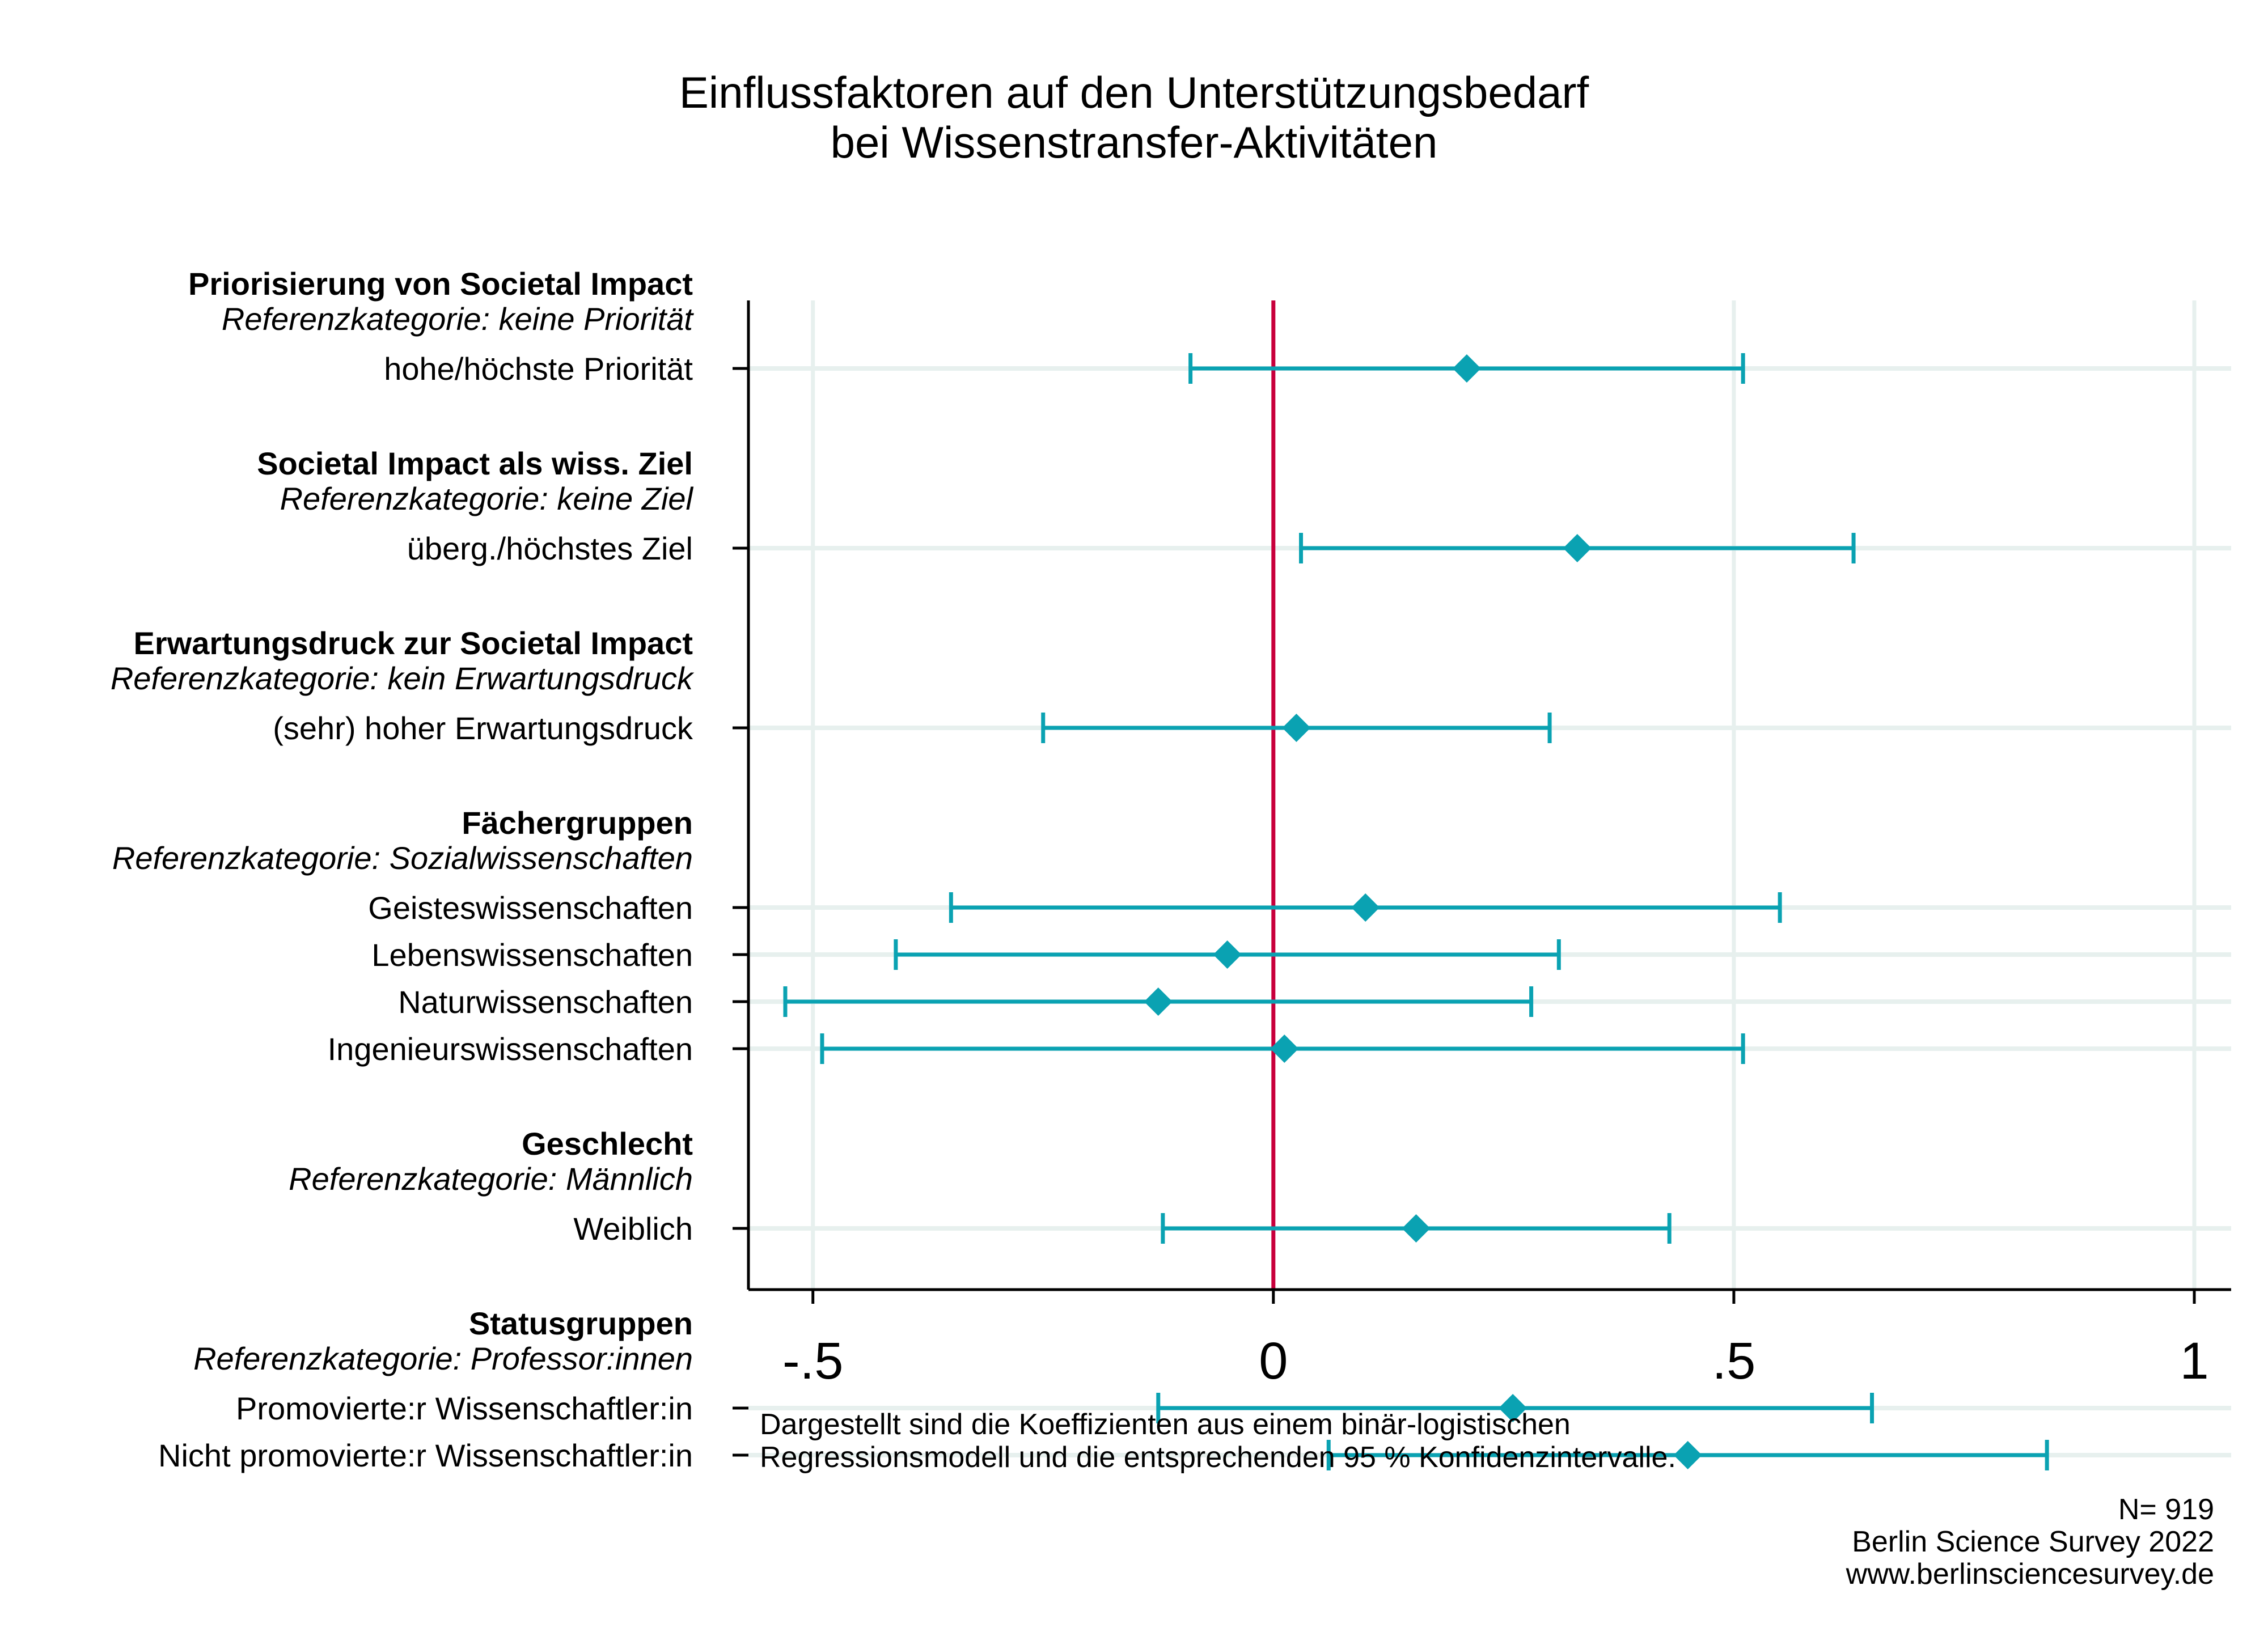 This screenshot has height=1649, width=2268. I want to click on source-line: Berlin Science Survey 2022, so click(2033, 1541).